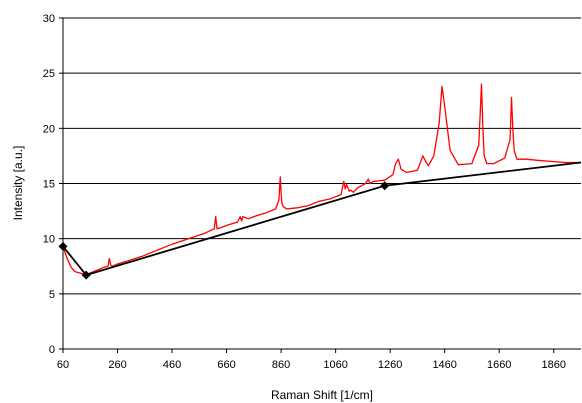 This screenshot has width=582, height=403. I want to click on y-tick-label: 15, so click(49, 185).